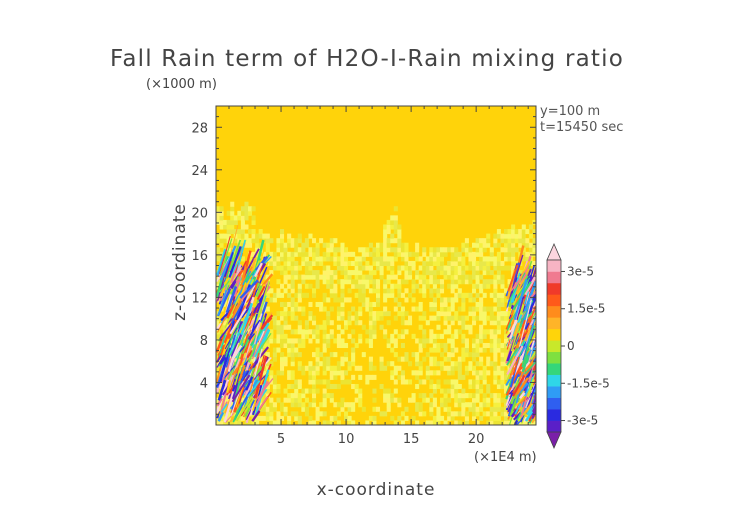 The image size is (752, 532). I want to click on x-tick-label-15: 15, so click(411, 439).